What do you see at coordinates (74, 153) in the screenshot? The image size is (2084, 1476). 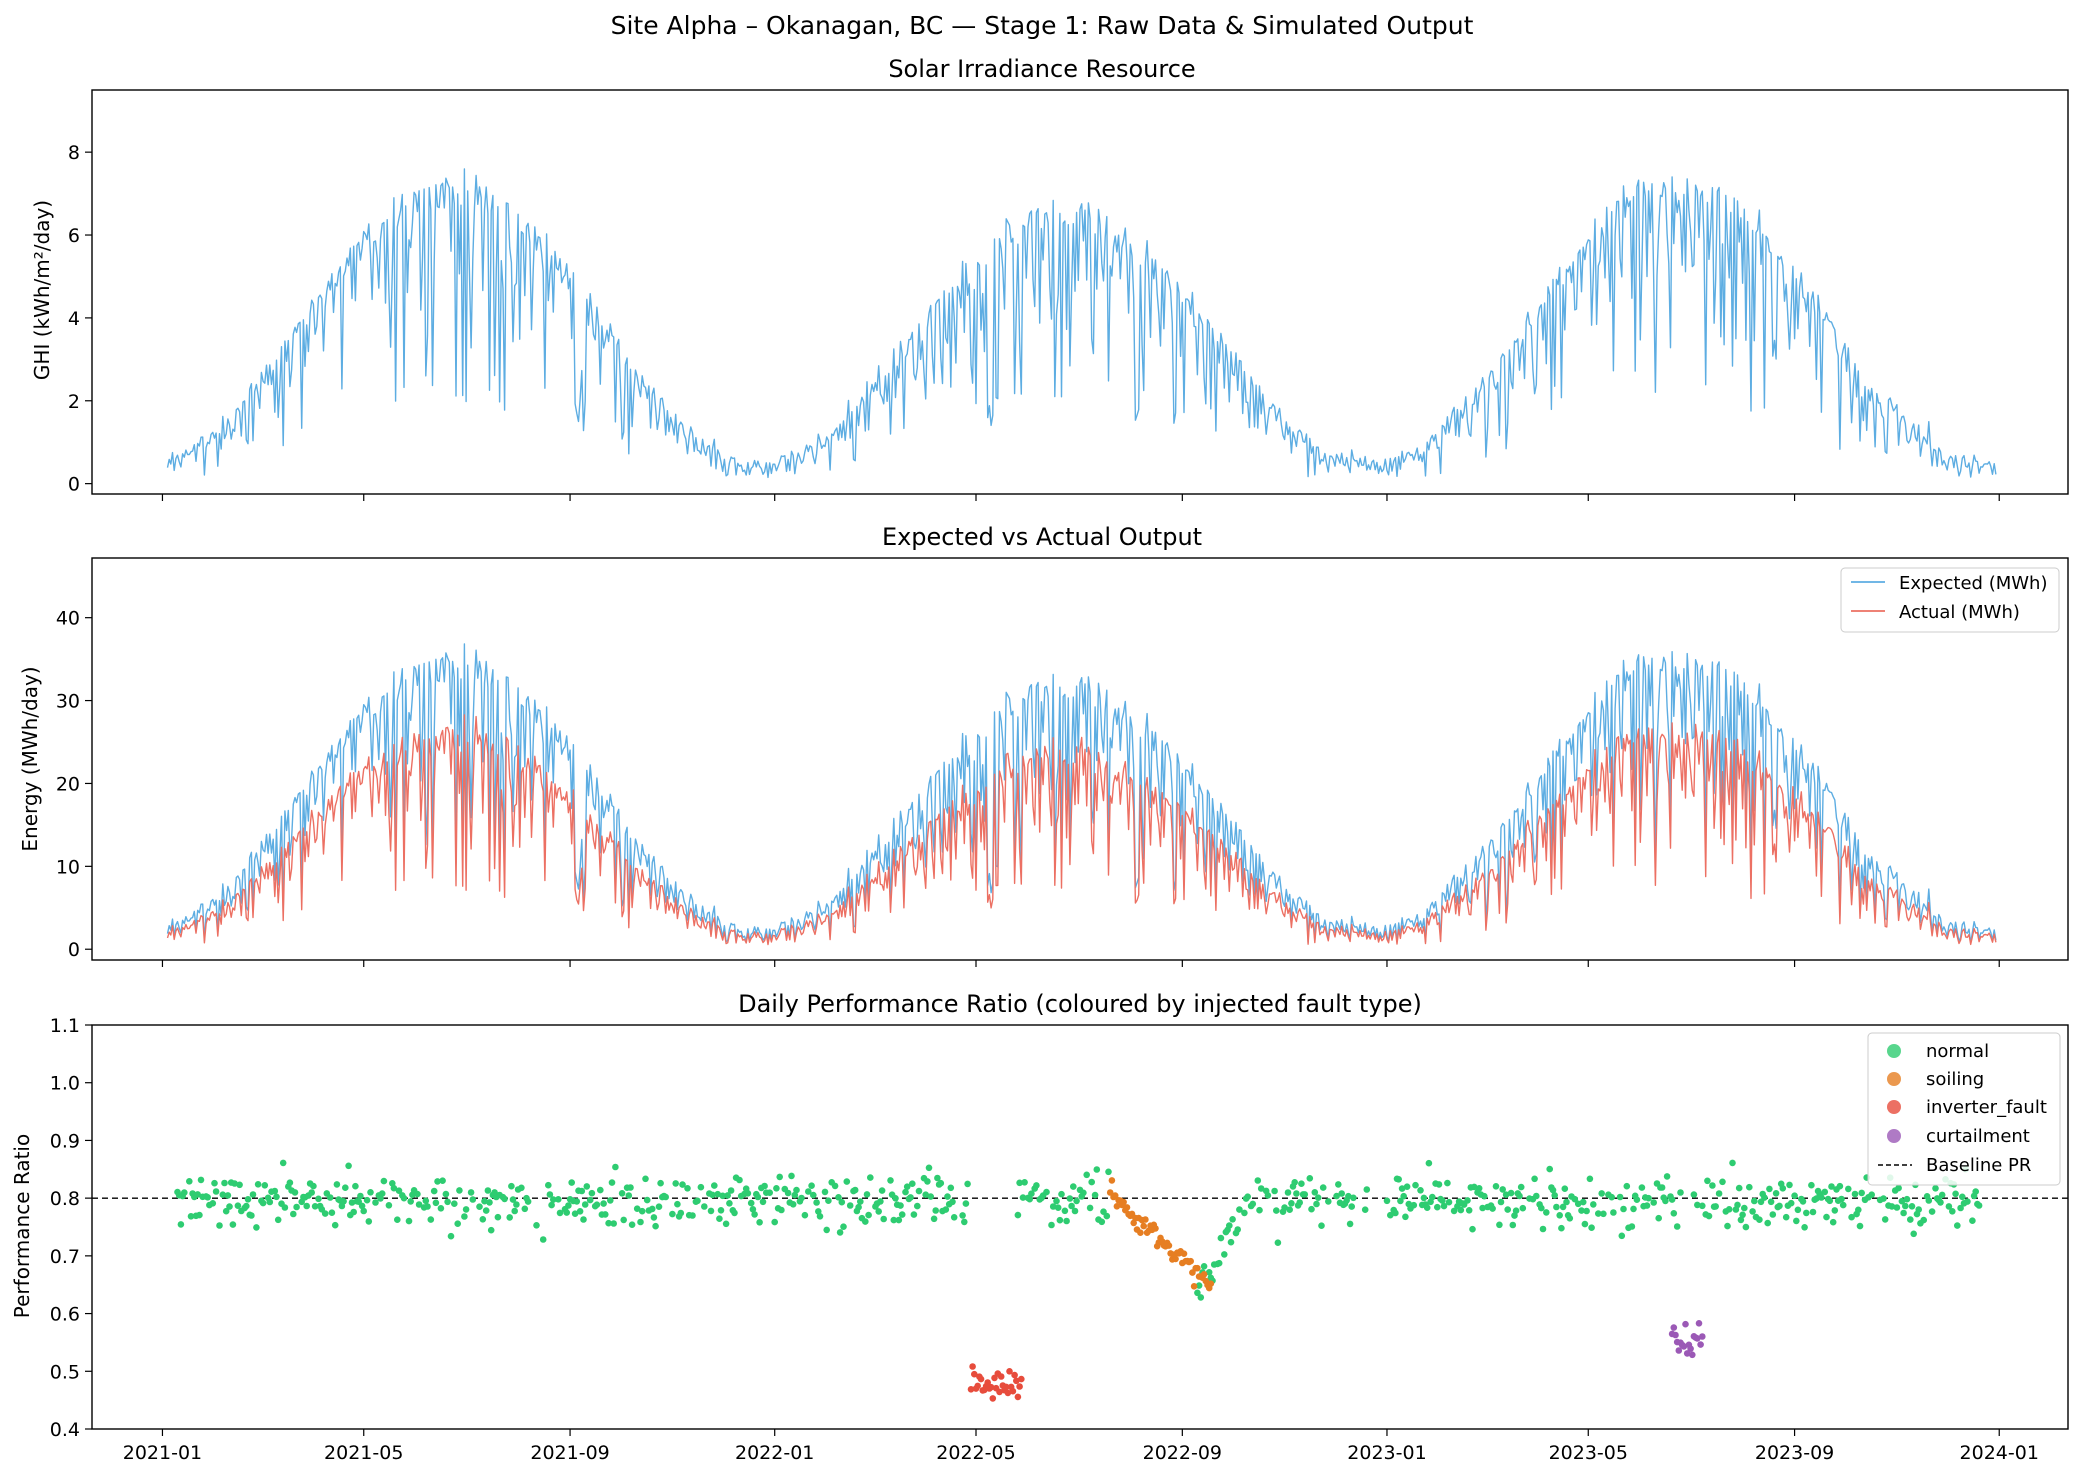 I see `y-tick-label: 8` at bounding box center [74, 153].